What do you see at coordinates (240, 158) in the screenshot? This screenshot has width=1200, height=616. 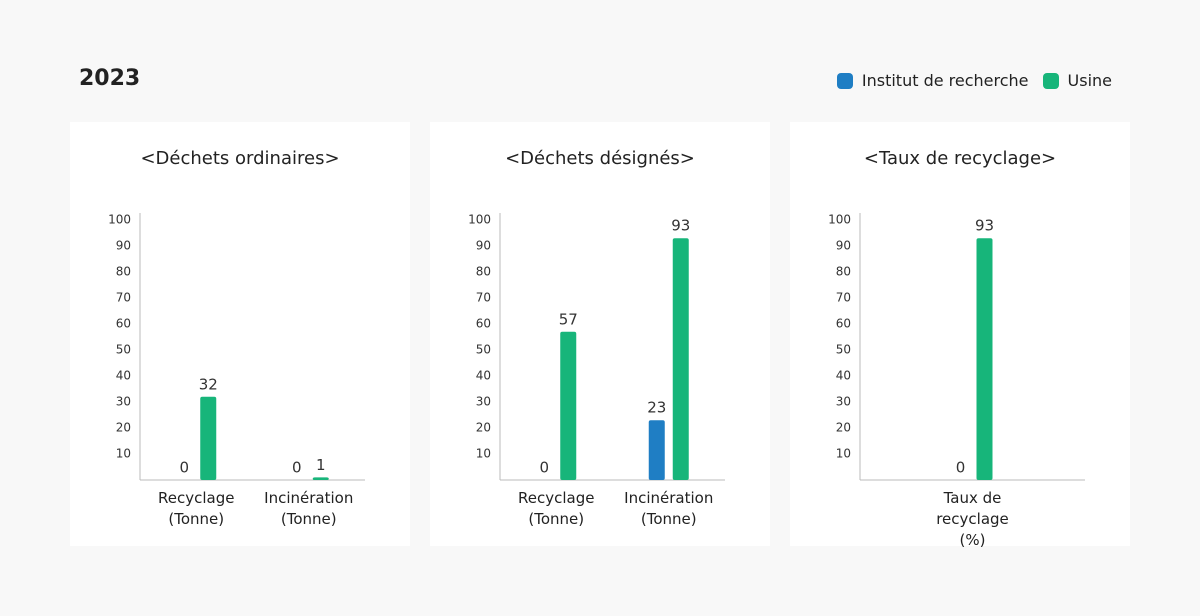 I see `chart-title: <Déchets ordinaires>` at bounding box center [240, 158].